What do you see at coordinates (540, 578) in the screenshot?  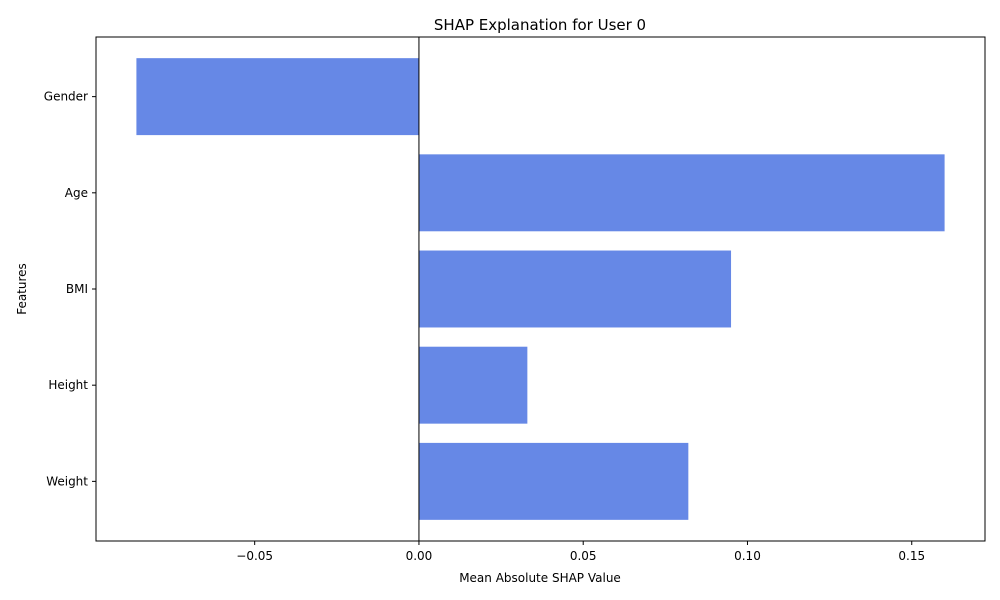 I see `x-axis-label: Mean Absolute SHAP Value` at bounding box center [540, 578].